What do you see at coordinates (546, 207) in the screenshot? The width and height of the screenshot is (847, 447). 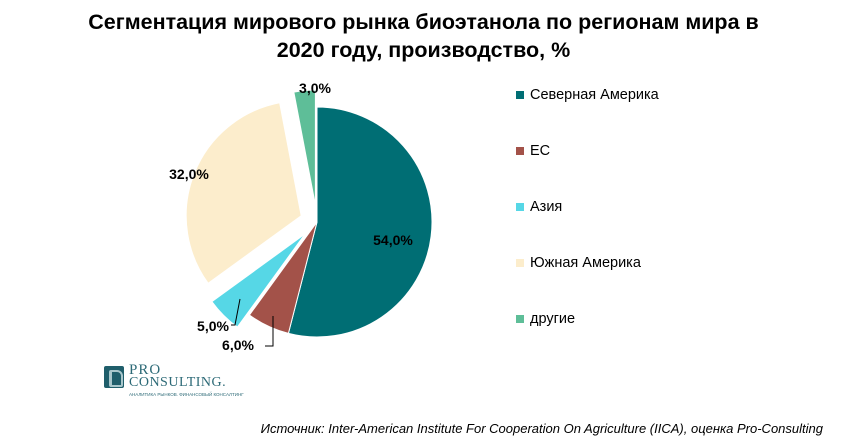 I see `legend-label-3: Азия` at bounding box center [546, 207].